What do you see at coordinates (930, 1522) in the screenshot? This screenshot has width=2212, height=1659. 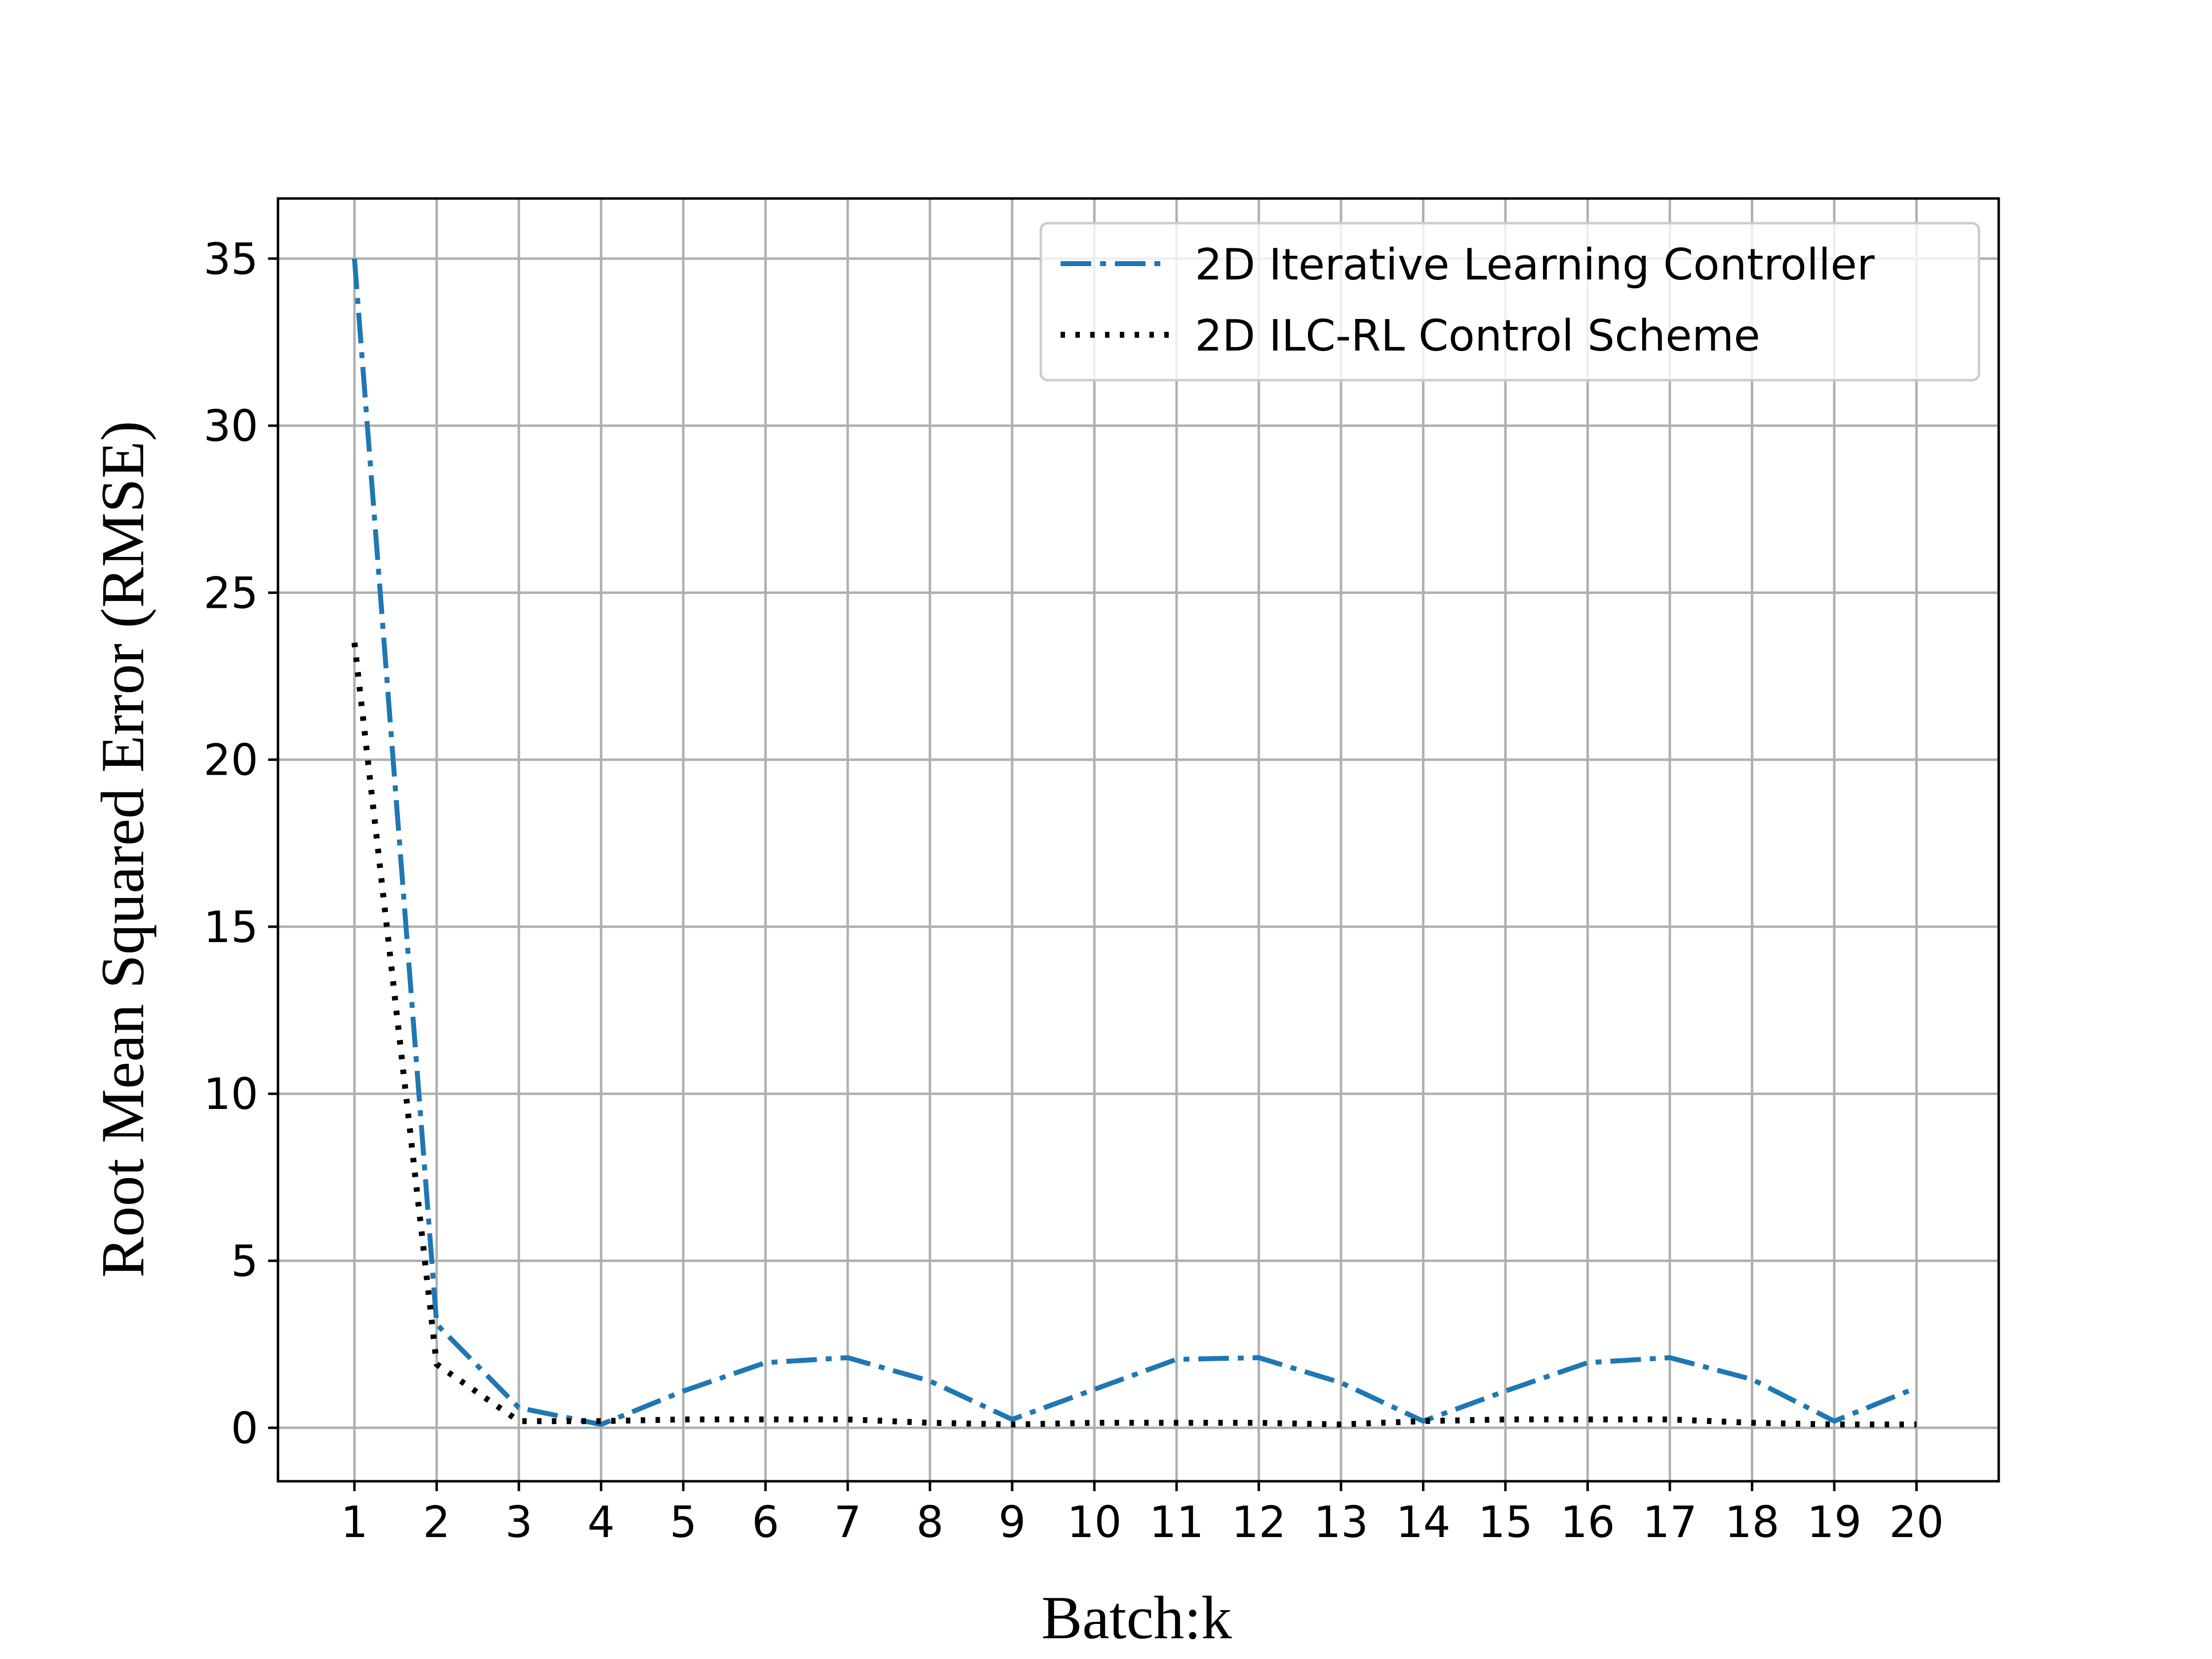 I see `x-tick-label: 8` at bounding box center [930, 1522].